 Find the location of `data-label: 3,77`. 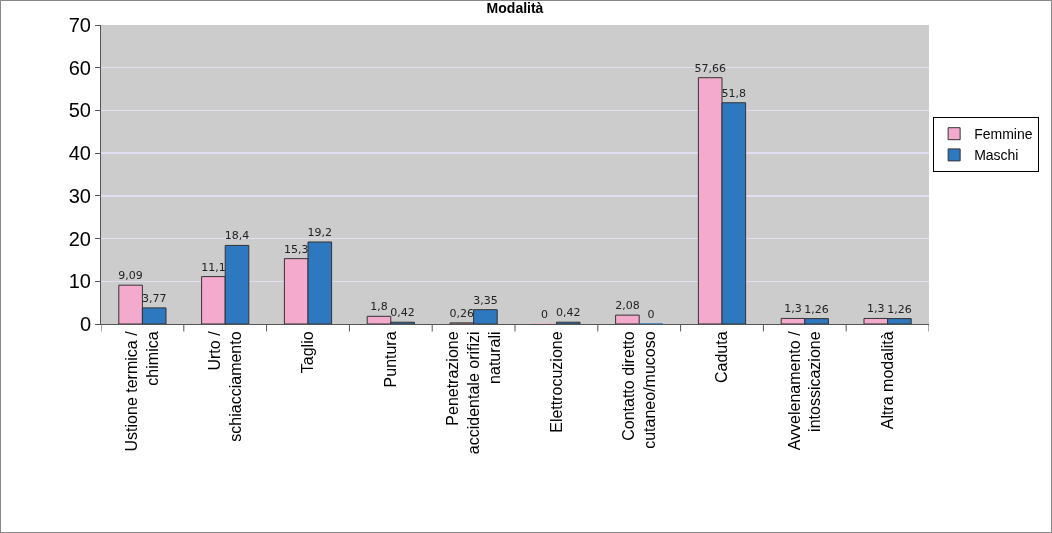

data-label: 3,77 is located at coordinates (154, 298).